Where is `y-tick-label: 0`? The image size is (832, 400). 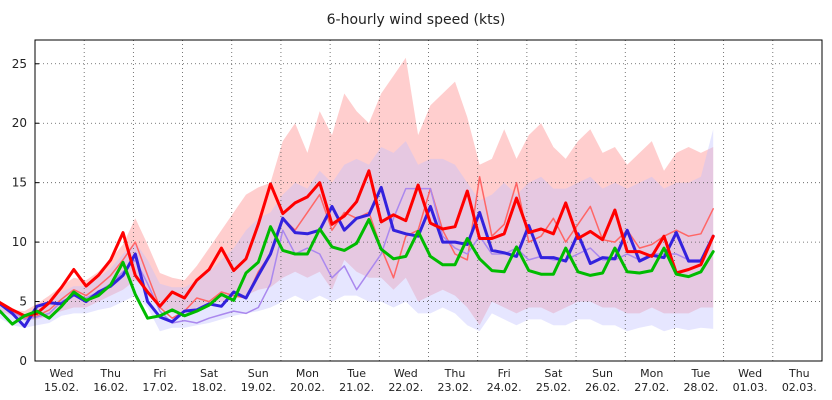 y-tick-label: 0 is located at coordinates (23, 361).